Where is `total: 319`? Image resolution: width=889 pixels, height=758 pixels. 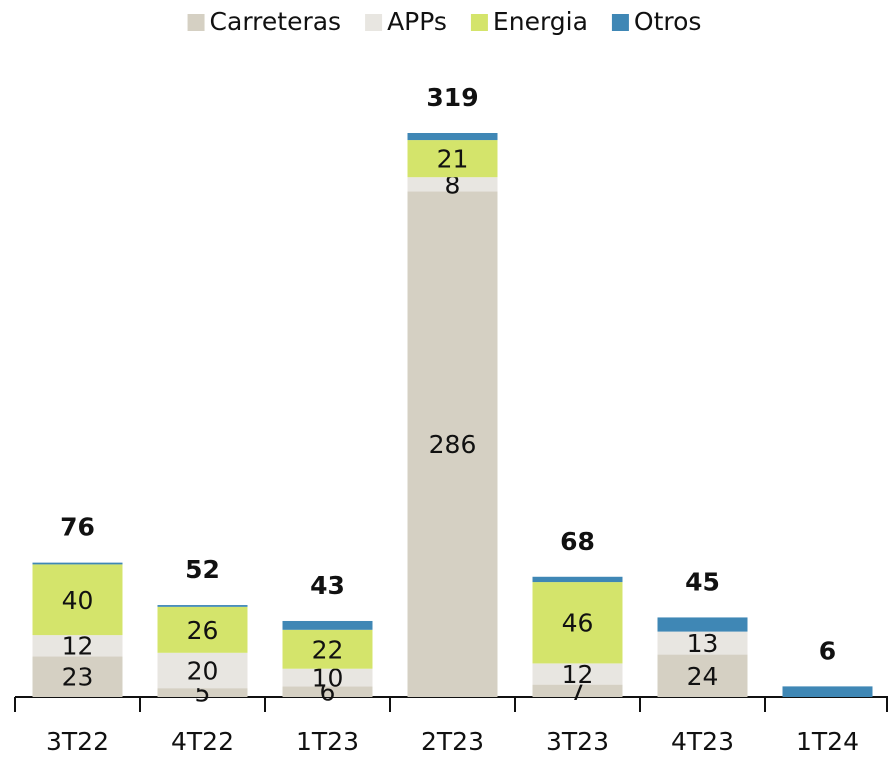 total: 319 is located at coordinates (452, 97).